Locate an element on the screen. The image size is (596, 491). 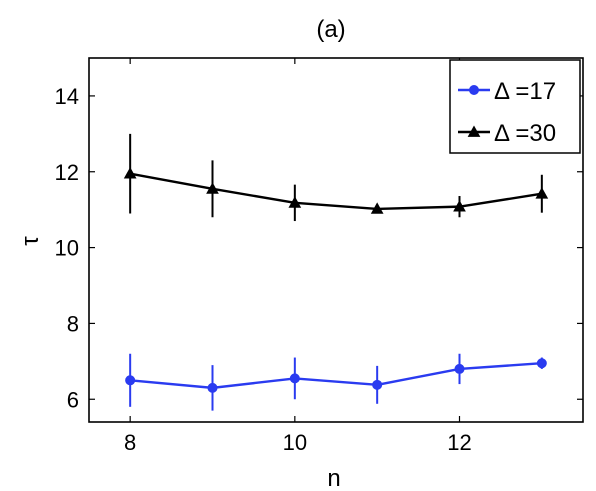
x-axis-title: n is located at coordinates (333, 478).